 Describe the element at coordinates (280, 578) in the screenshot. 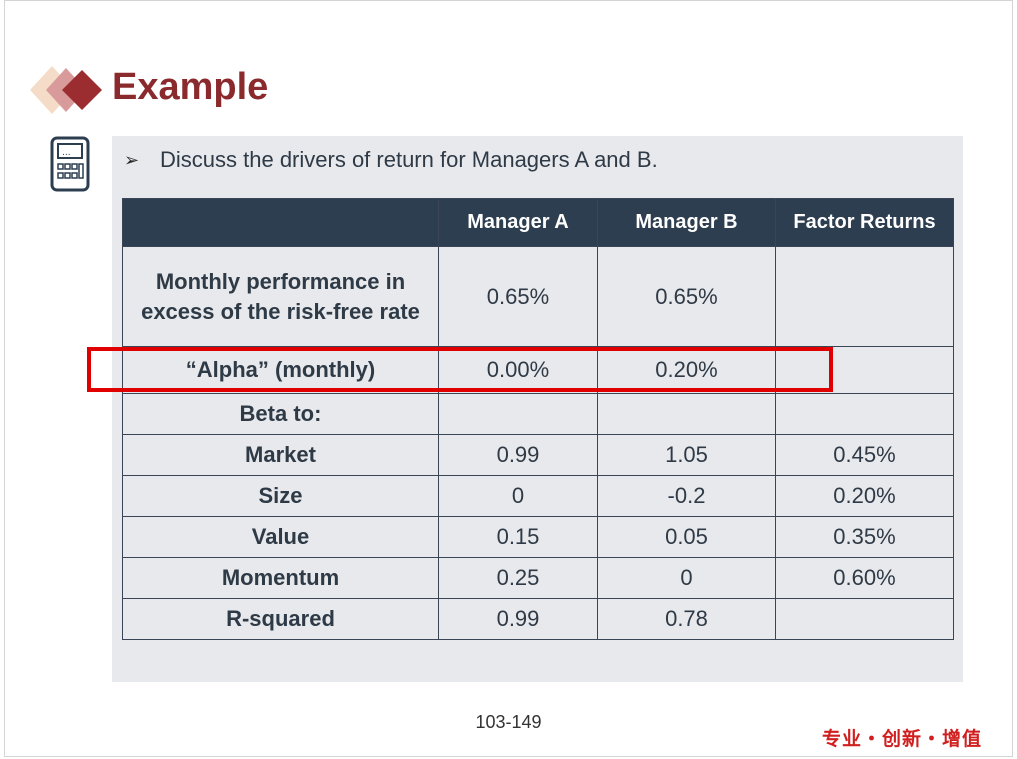

I see `row-label: Momentum` at that location.